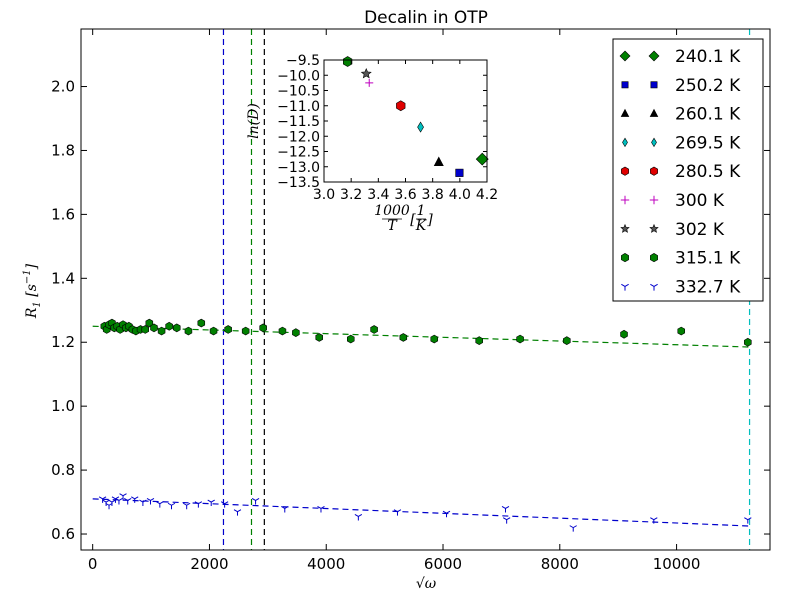 This screenshot has width=812, height=612. What do you see at coordinates (560, 564) in the screenshot?
I see `x-tick-label-4: 8000` at bounding box center [560, 564].